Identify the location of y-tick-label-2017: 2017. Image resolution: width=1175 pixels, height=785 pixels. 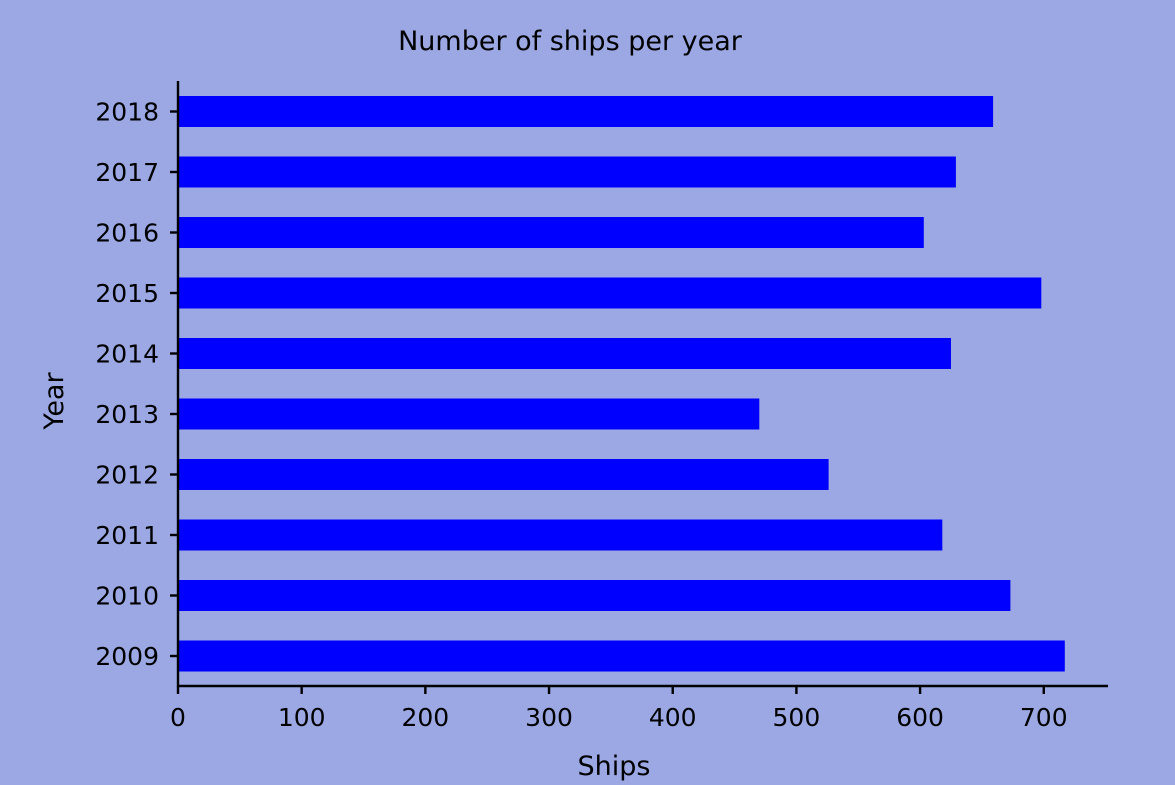
(127, 172).